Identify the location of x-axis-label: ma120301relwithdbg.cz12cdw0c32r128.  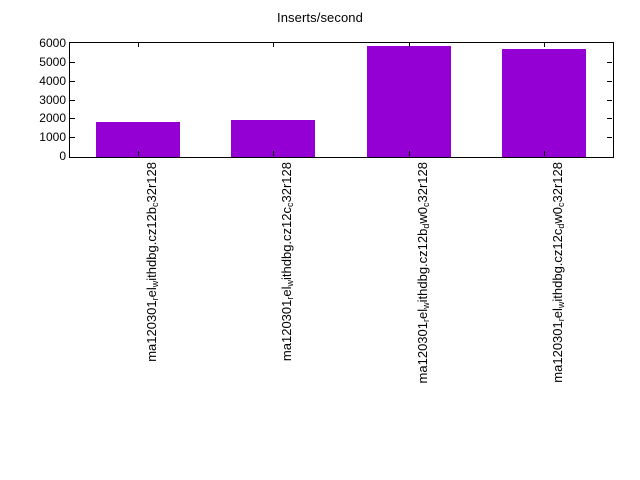
(558, 272).